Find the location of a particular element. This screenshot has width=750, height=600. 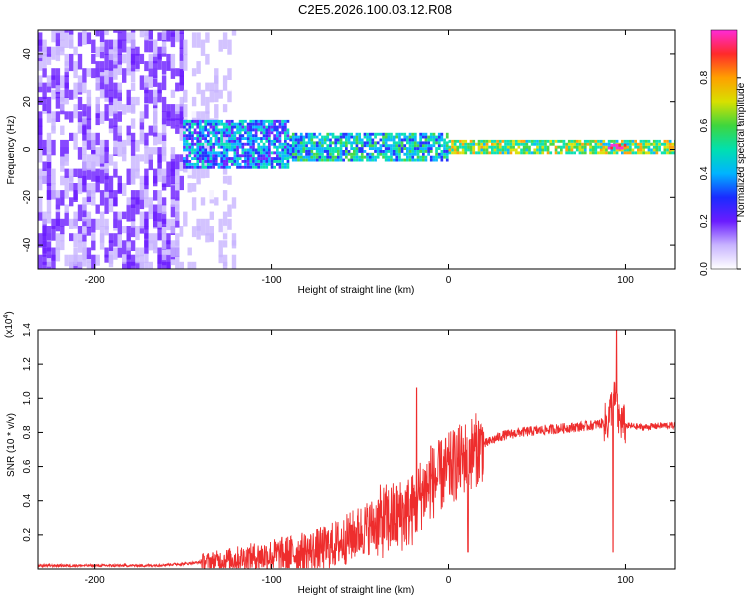

y-tick-label: 0.4 is located at coordinates (27, 500).